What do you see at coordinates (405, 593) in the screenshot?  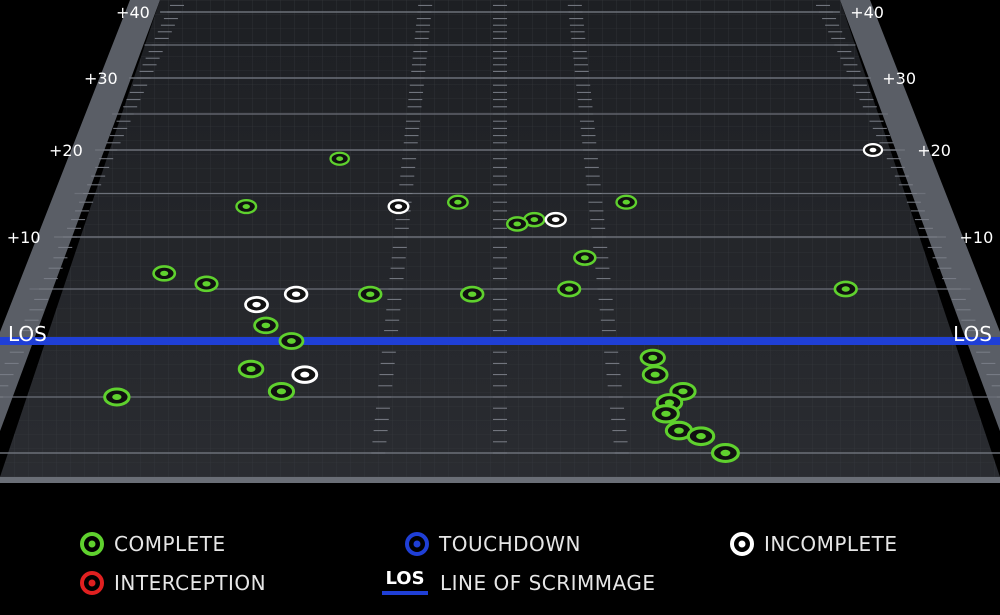 I see `los-key-bar` at bounding box center [405, 593].